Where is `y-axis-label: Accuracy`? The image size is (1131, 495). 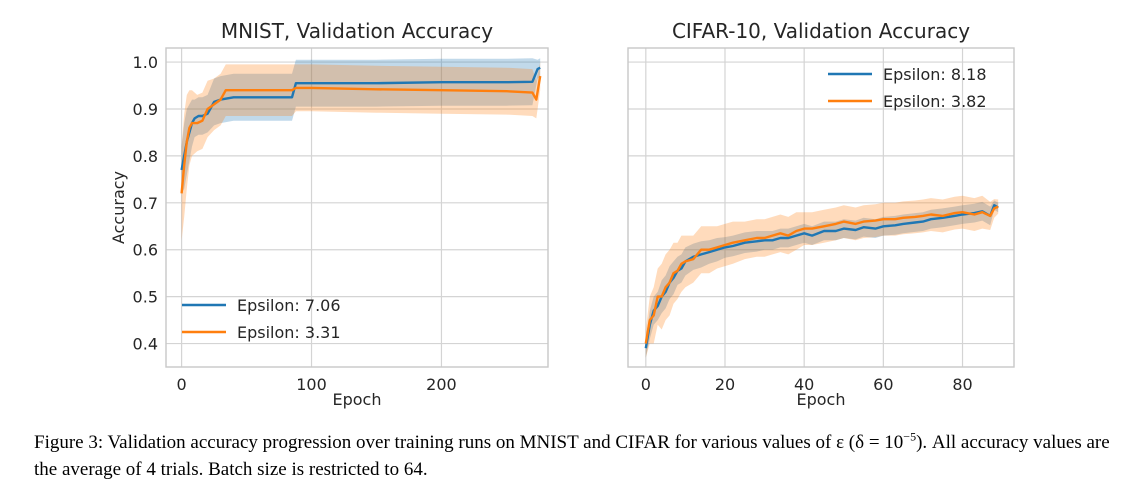
y-axis-label: Accuracy is located at coordinates (118, 207).